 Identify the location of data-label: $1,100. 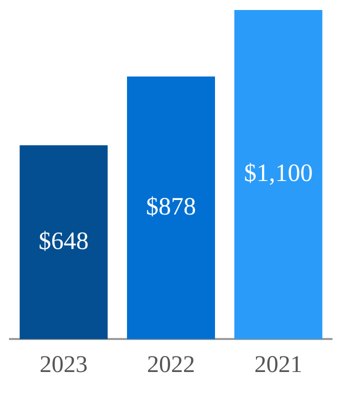
(278, 174).